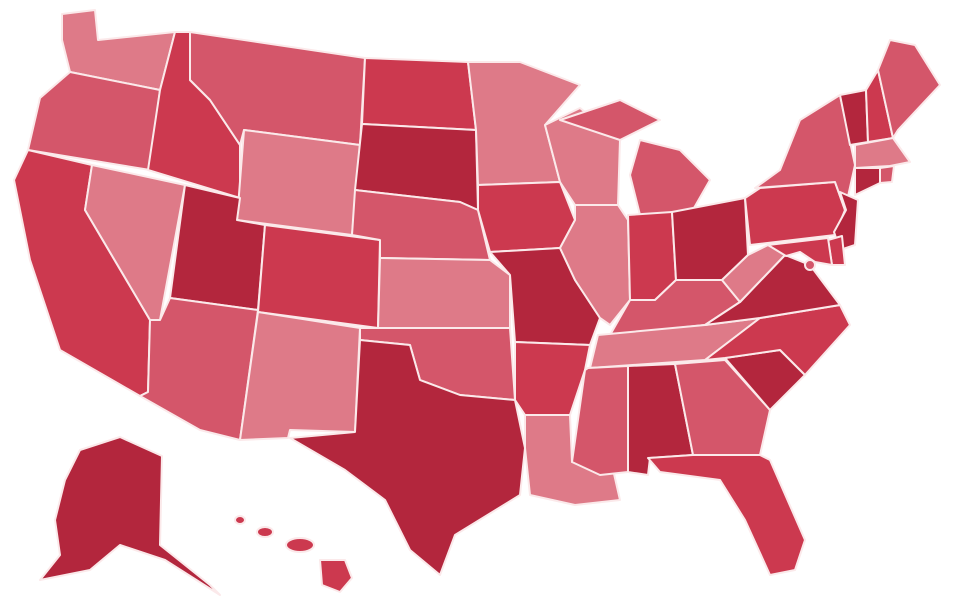 The width and height of the screenshot is (971, 600). Describe the element at coordinates (526, 217) in the screenshot. I see `state-ia` at that location.